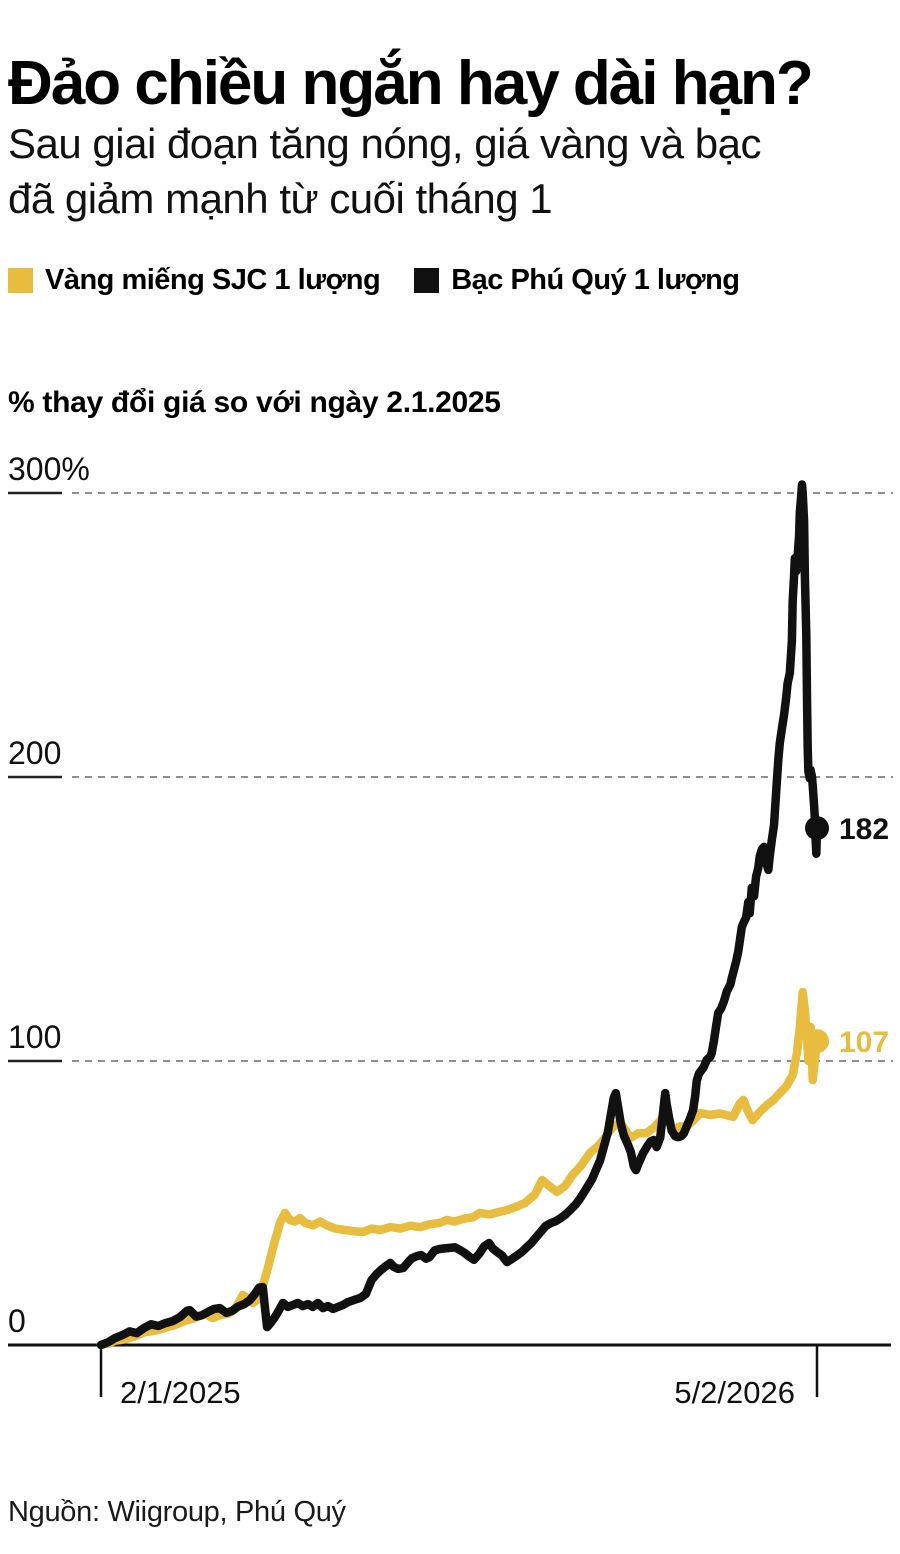  Describe the element at coordinates (384, 143) in the screenshot. I see `subtitle-line-1: Sau giai đoạn tăng nóng, giá vàng và bạc` at that location.